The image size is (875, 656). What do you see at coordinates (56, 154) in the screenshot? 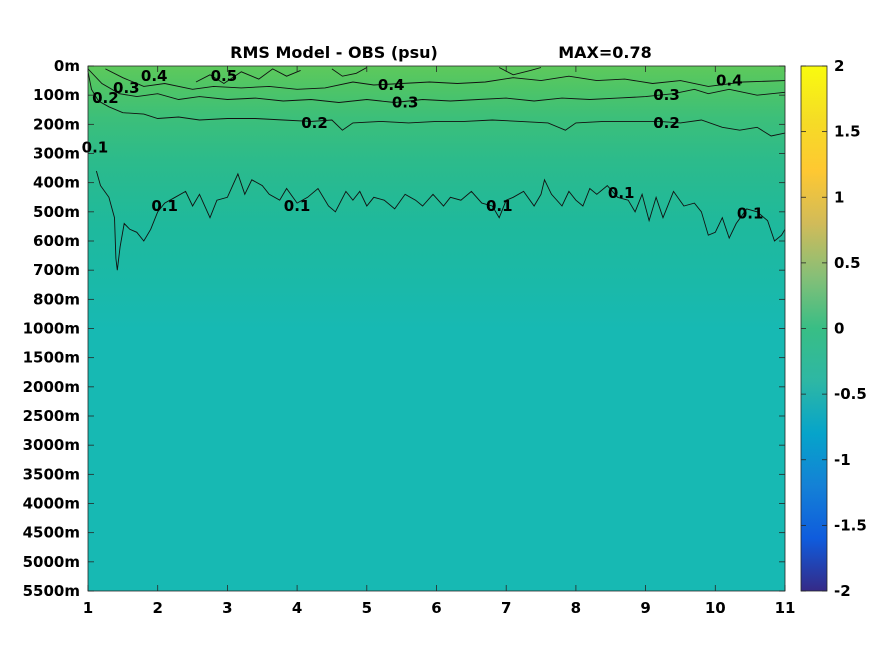
I see `y-tick-label: 300m` at bounding box center [56, 154].